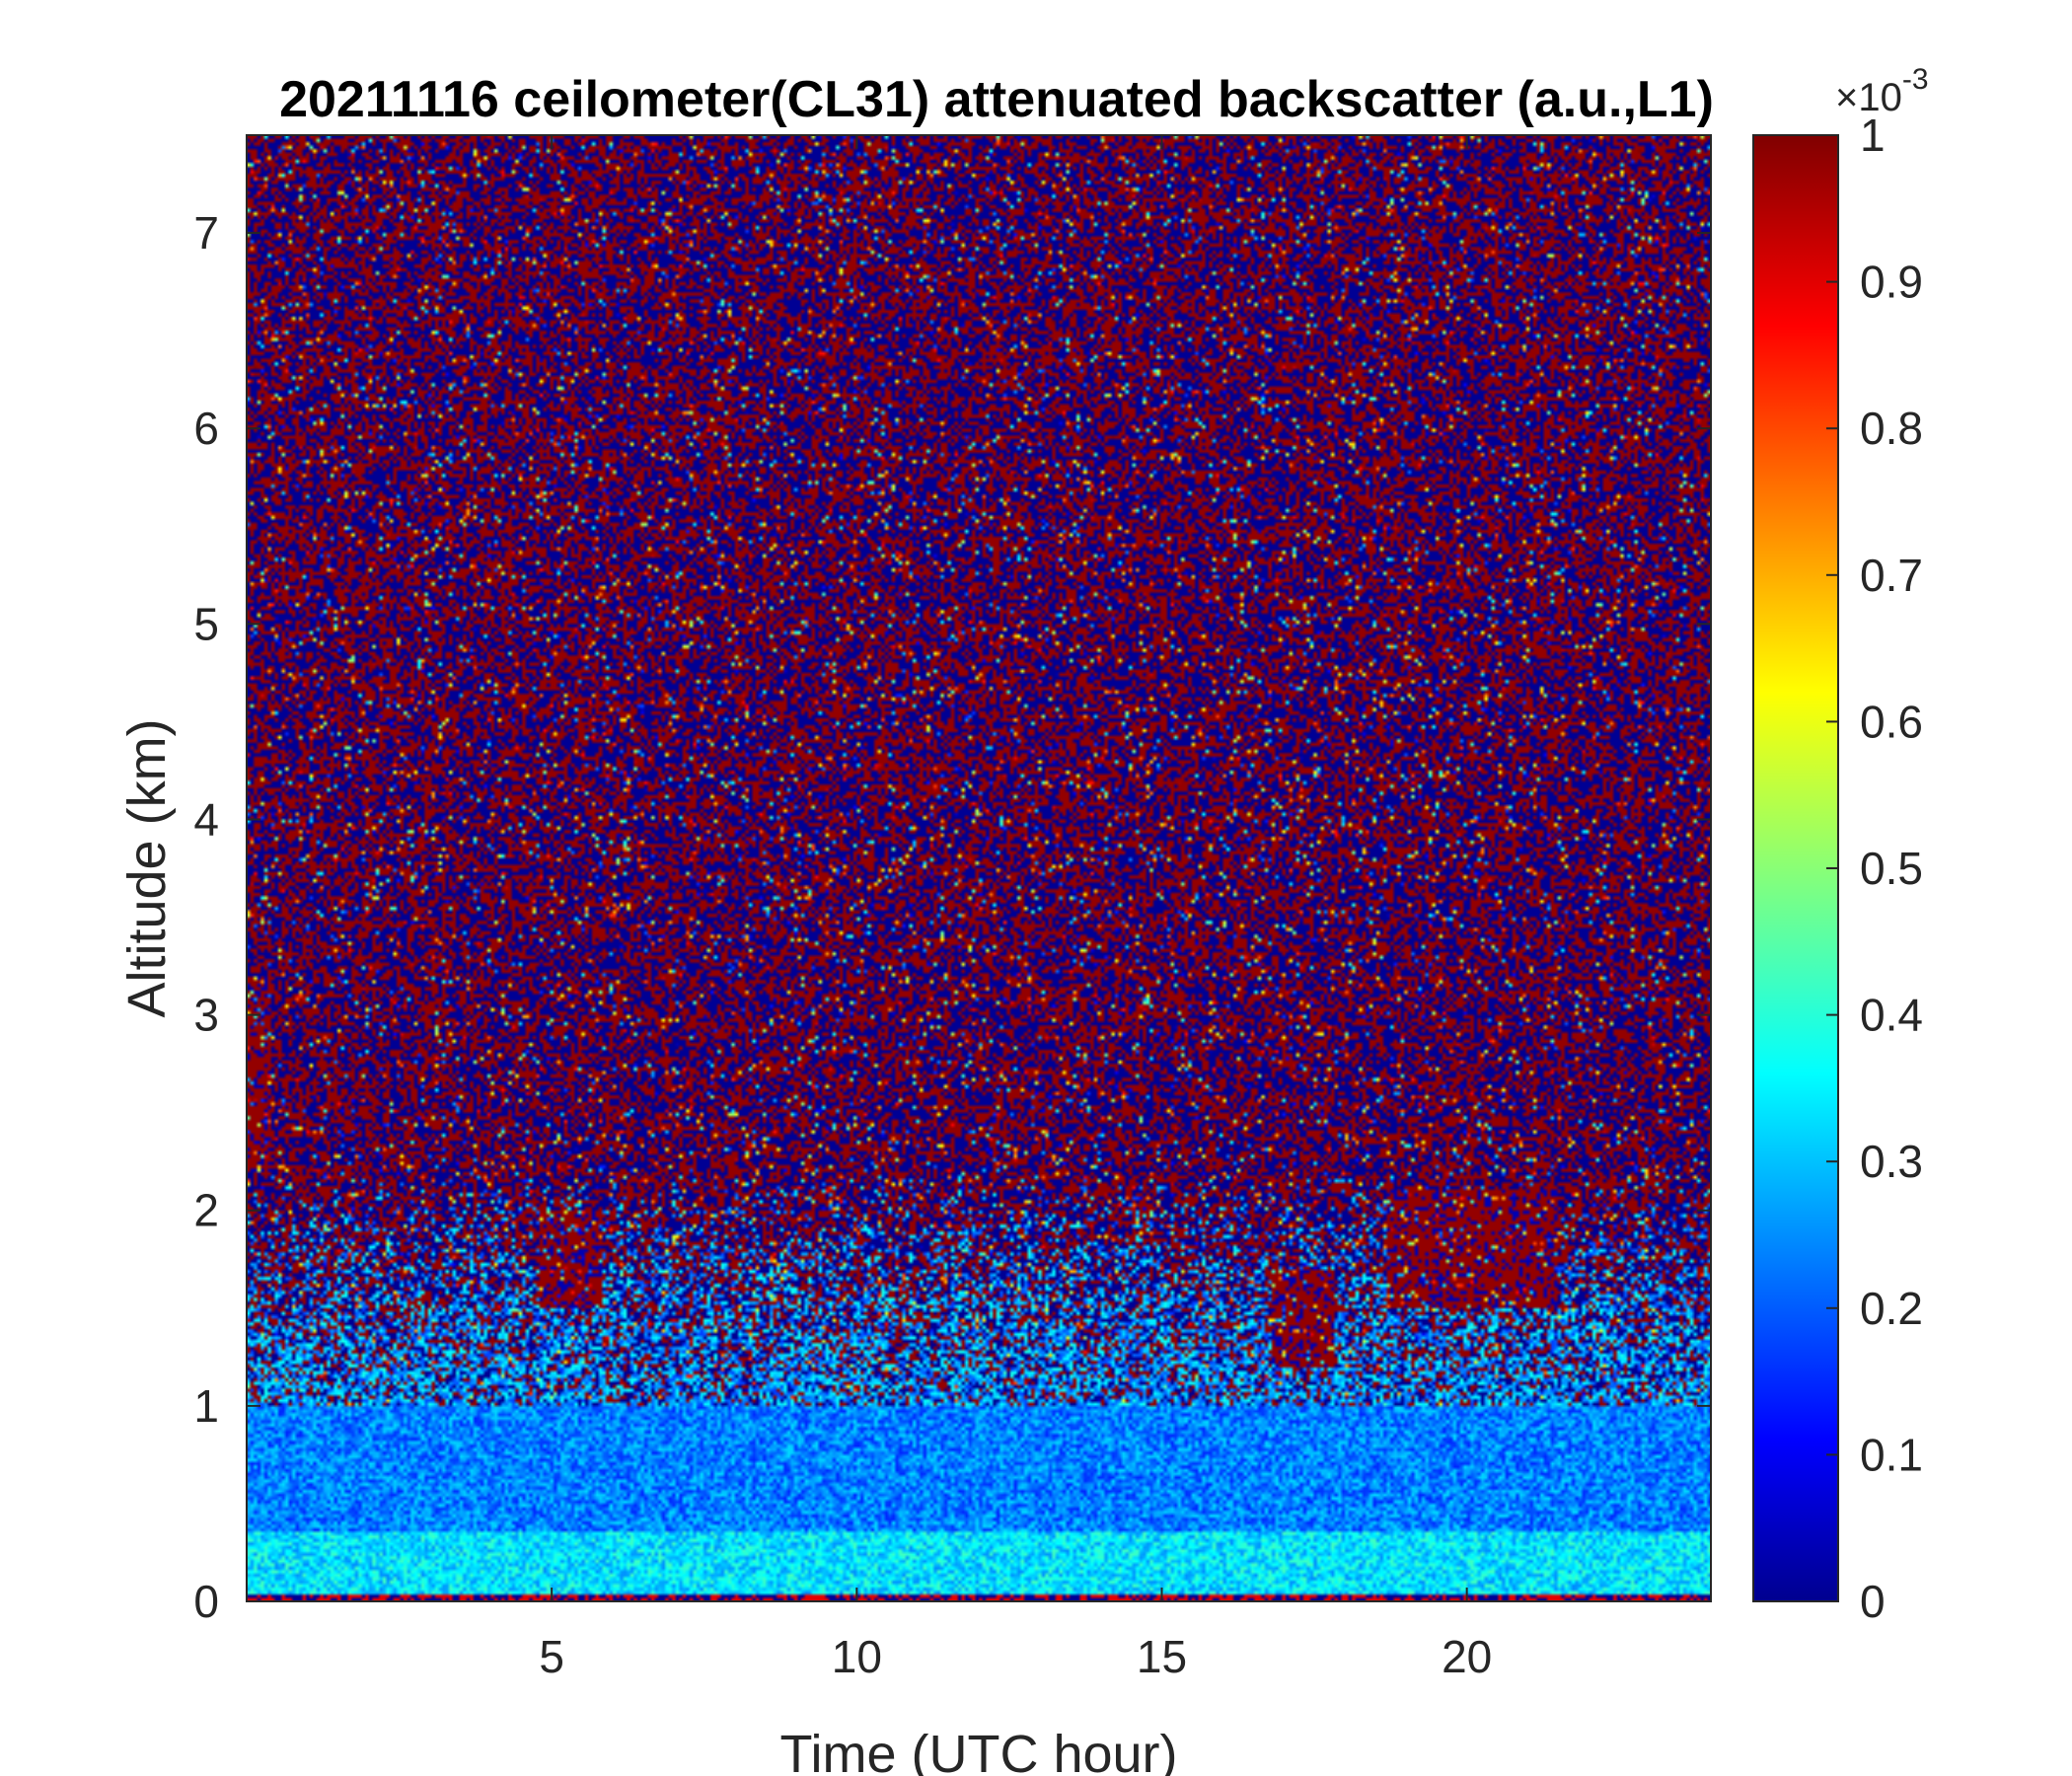 This screenshot has width=2072, height=1776. I want to click on y-tick-label: 4, so click(206, 819).